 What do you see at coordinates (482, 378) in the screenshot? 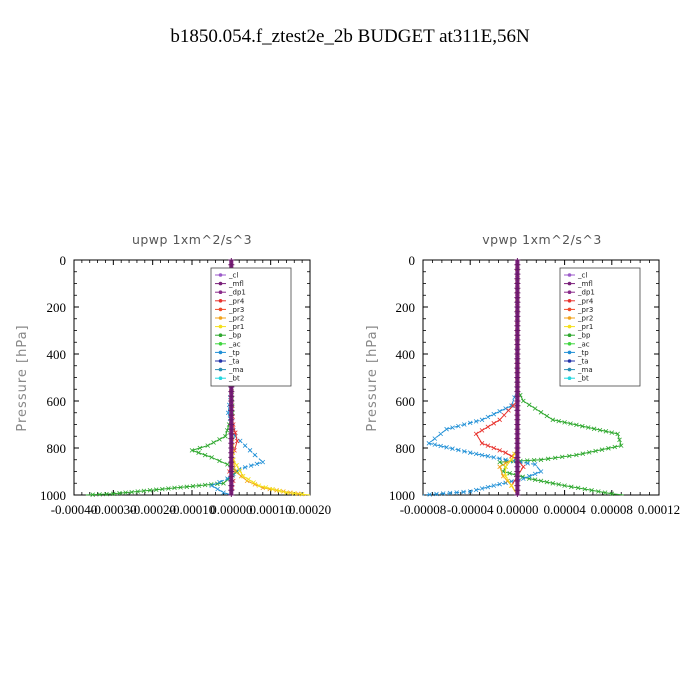
I see `vpwp-series-tp-line` at bounding box center [482, 378].